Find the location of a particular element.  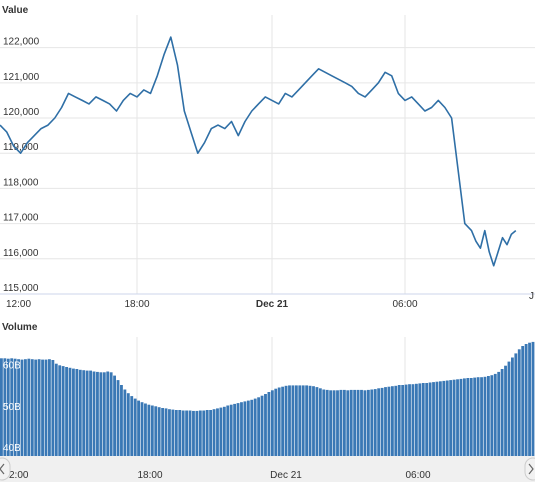

value-x-axis-ticks: 12:00 18:00 Dec 21 06:00 is located at coordinates (212, 304).